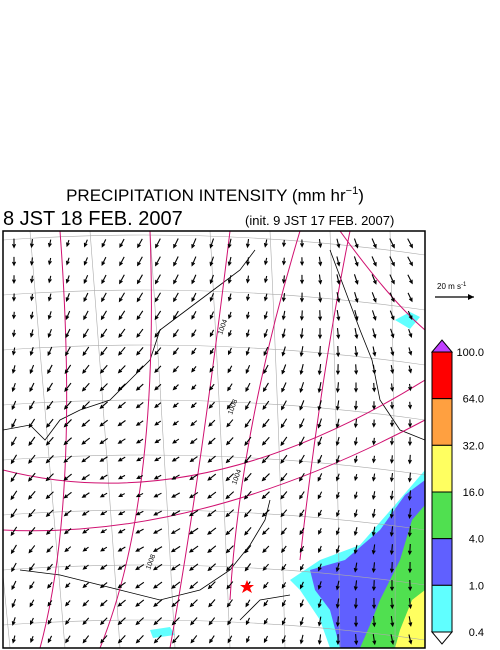 The image size is (500, 650). What do you see at coordinates (215, 195) in the screenshot?
I see `title: PRECIPITATION INTENSITY (mm hr−1)` at bounding box center [215, 195].